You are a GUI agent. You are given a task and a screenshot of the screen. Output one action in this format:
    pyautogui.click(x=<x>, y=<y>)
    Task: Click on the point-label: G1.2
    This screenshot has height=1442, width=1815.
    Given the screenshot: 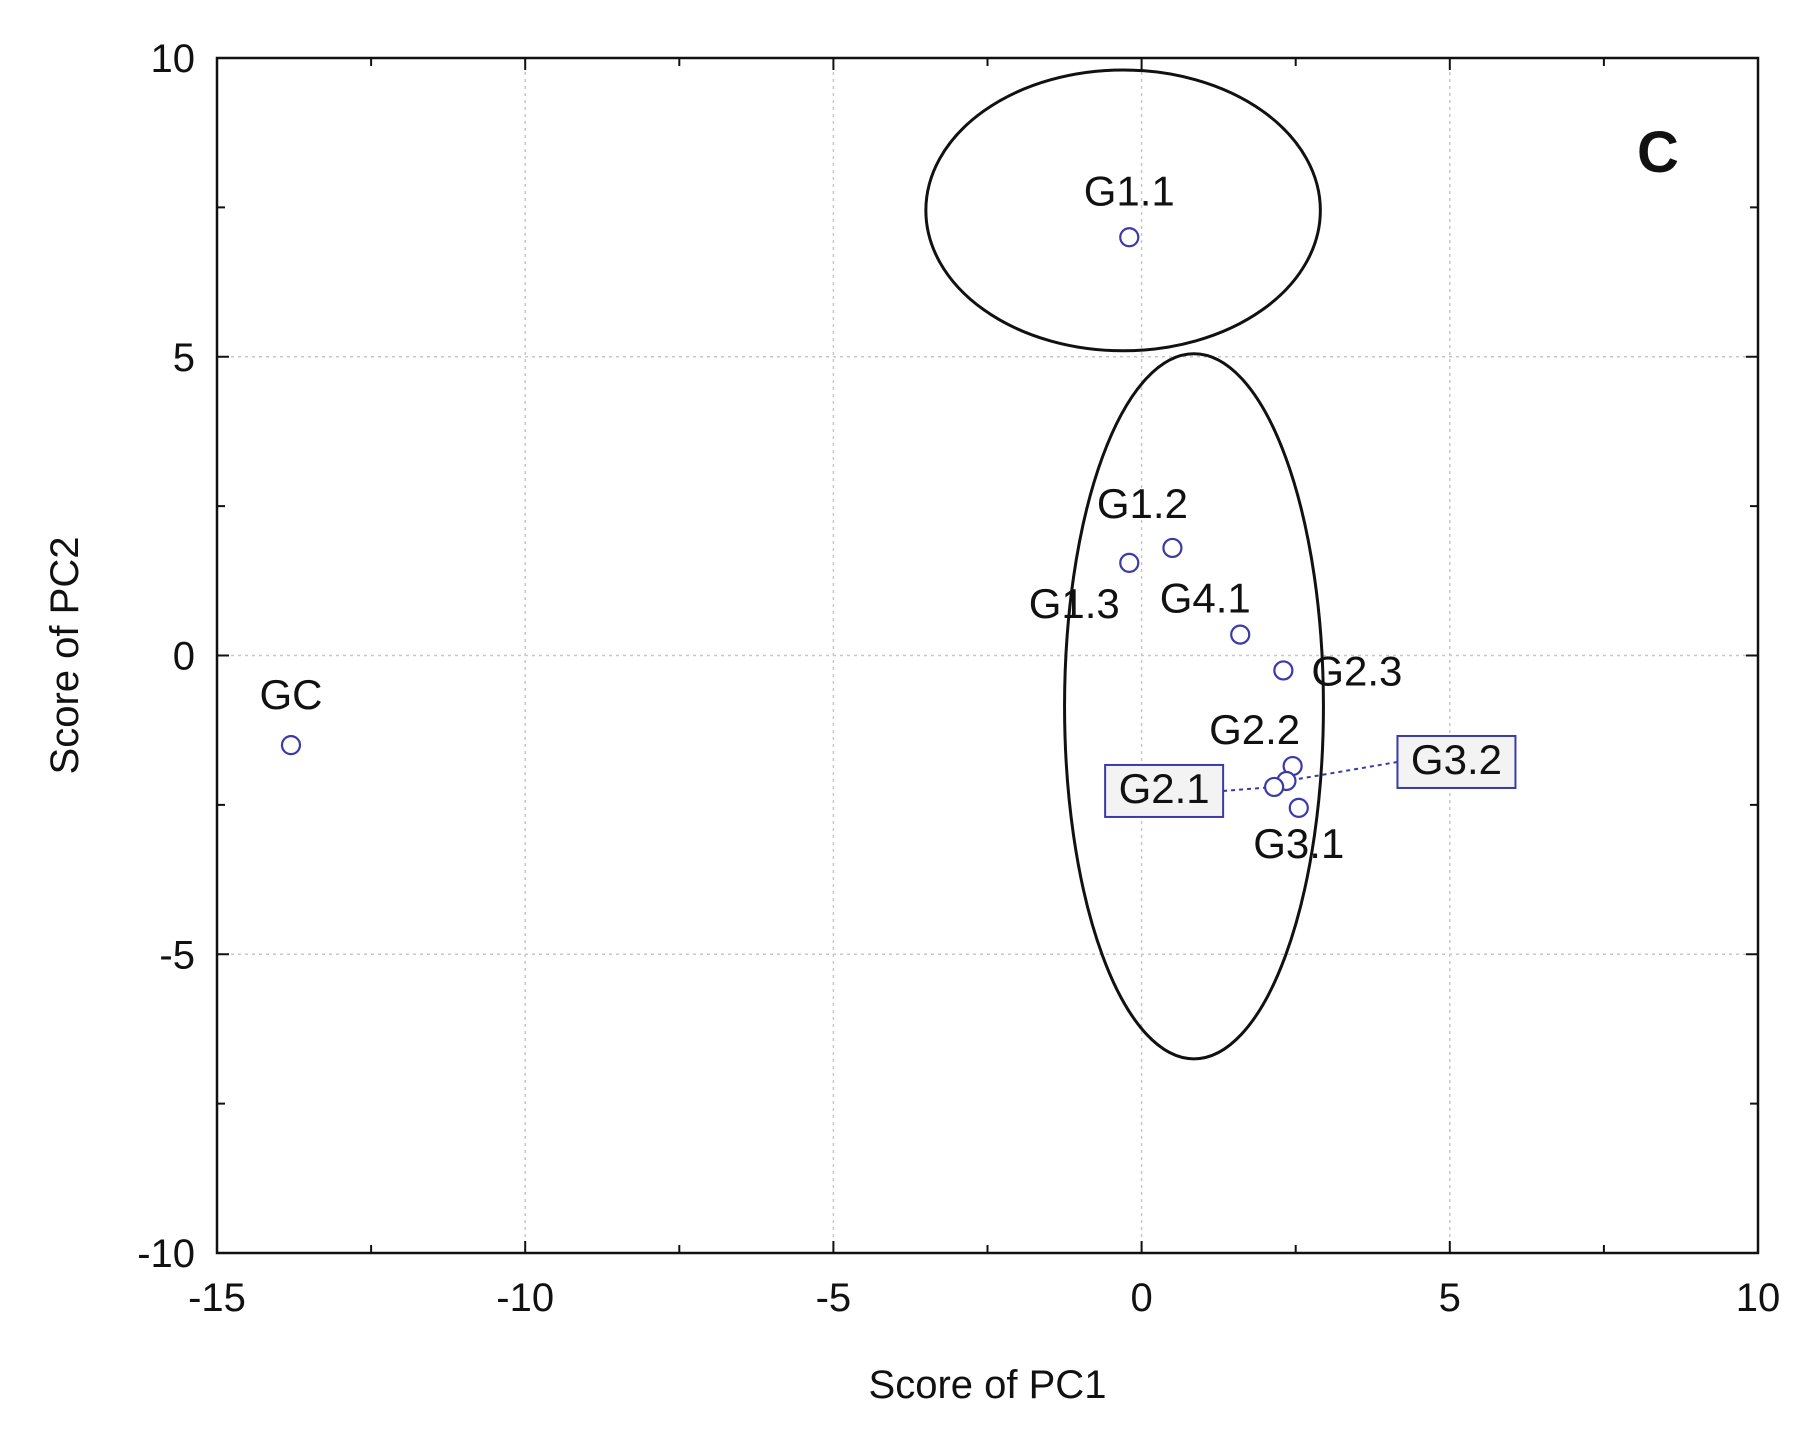 What is the action you would take?
    pyautogui.click(x=1142, y=503)
    